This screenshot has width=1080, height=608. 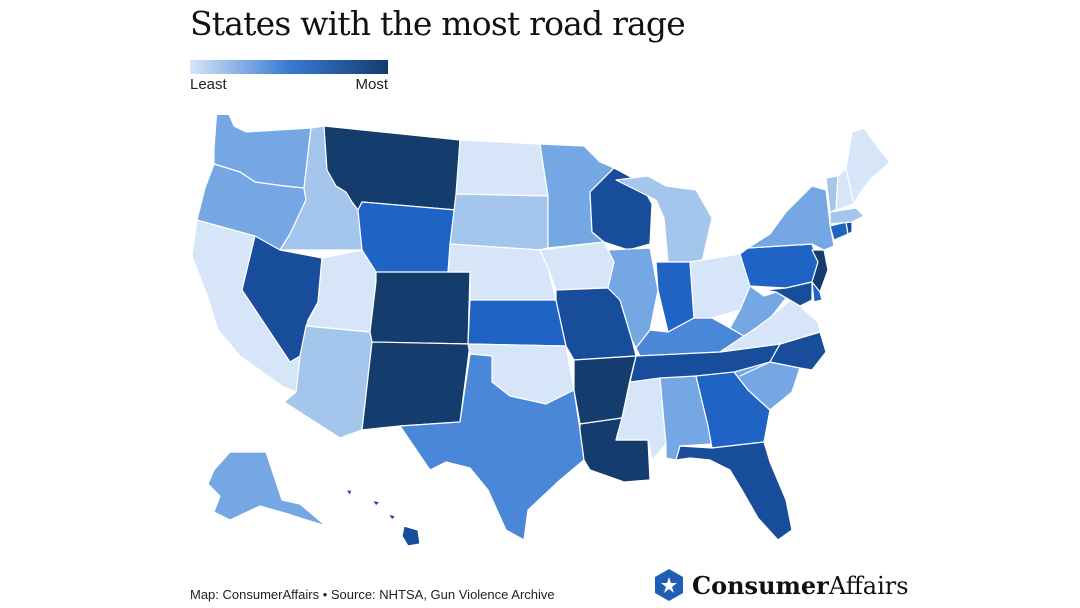 What do you see at coordinates (416, 386) in the screenshot?
I see `state-new-mexico` at bounding box center [416, 386].